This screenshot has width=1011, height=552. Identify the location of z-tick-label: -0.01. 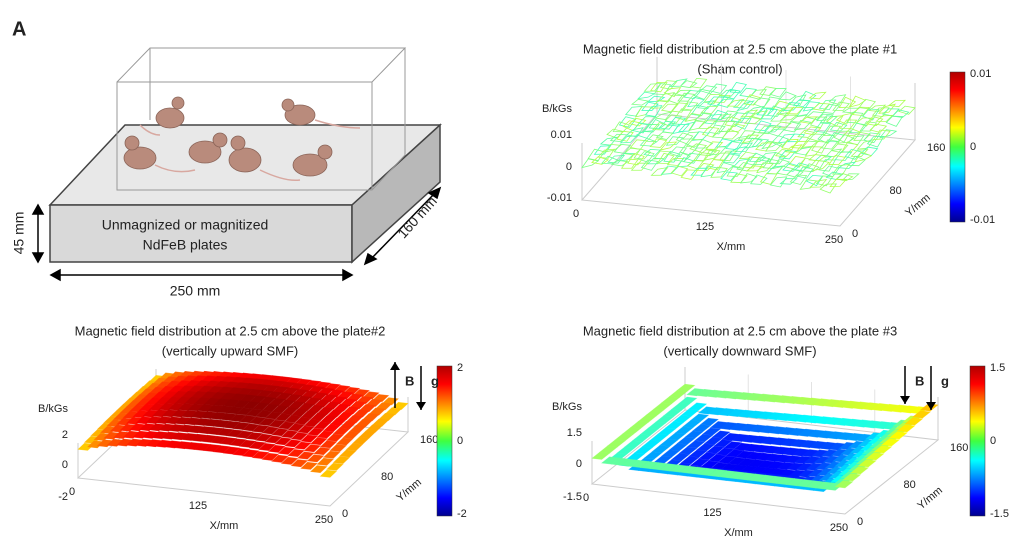
(559, 198).